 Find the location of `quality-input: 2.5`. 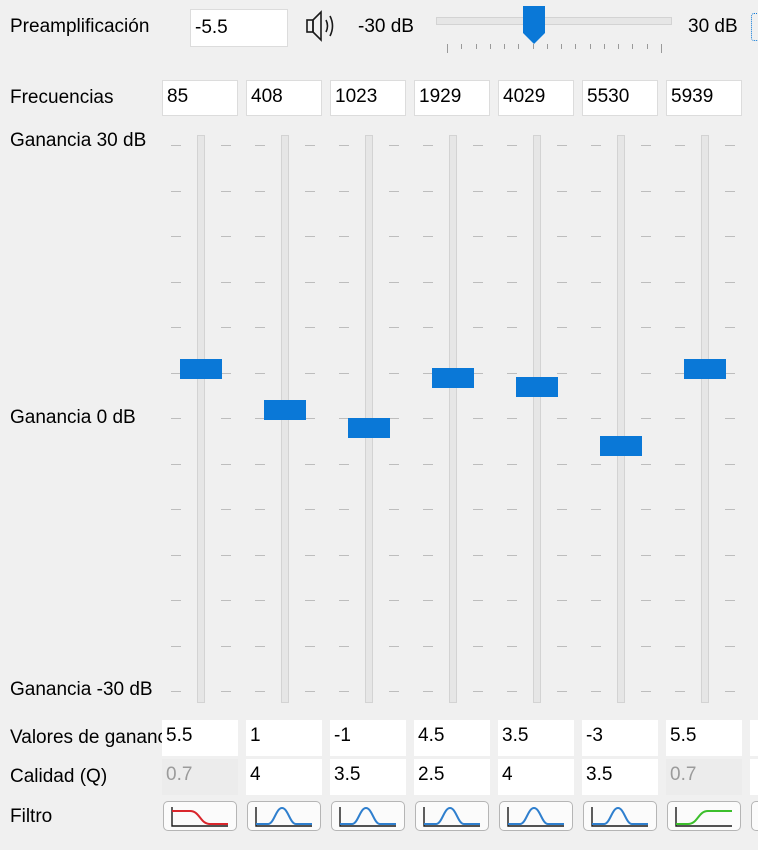

quality-input: 2.5 is located at coordinates (452, 777).